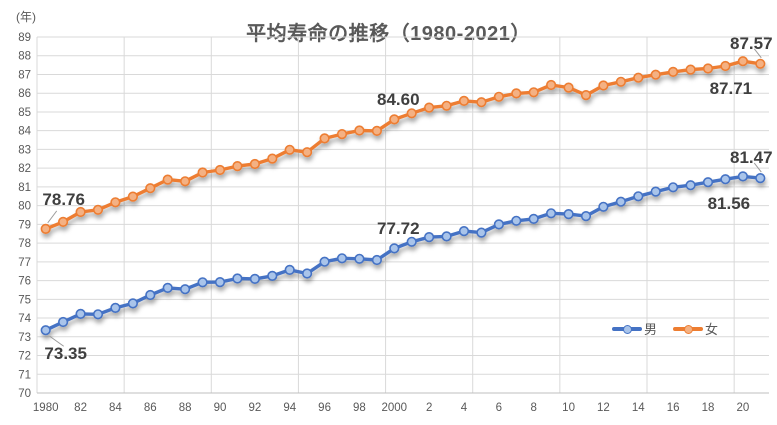 The width and height of the screenshot is (777, 425). I want to click on x-tick-label: 4, so click(464, 408).